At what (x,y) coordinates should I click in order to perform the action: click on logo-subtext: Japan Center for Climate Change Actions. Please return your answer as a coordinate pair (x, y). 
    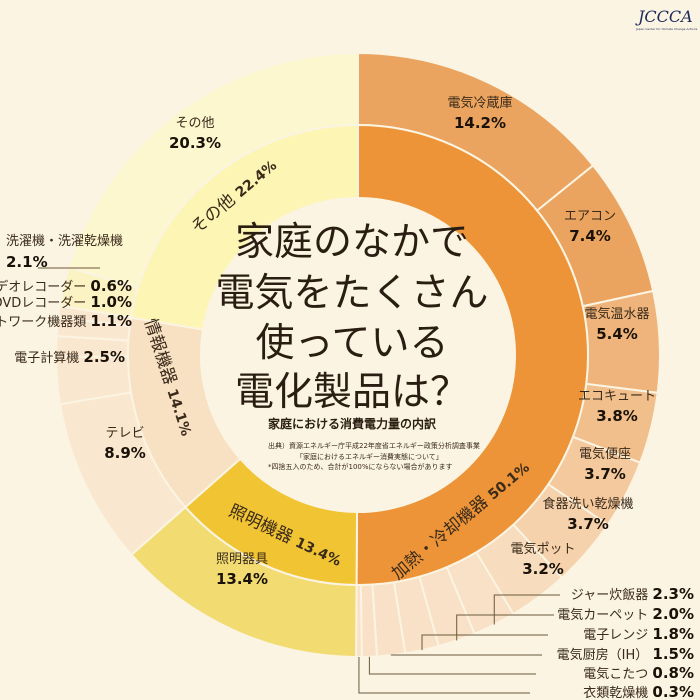
    Looking at the image, I should click on (666, 29).